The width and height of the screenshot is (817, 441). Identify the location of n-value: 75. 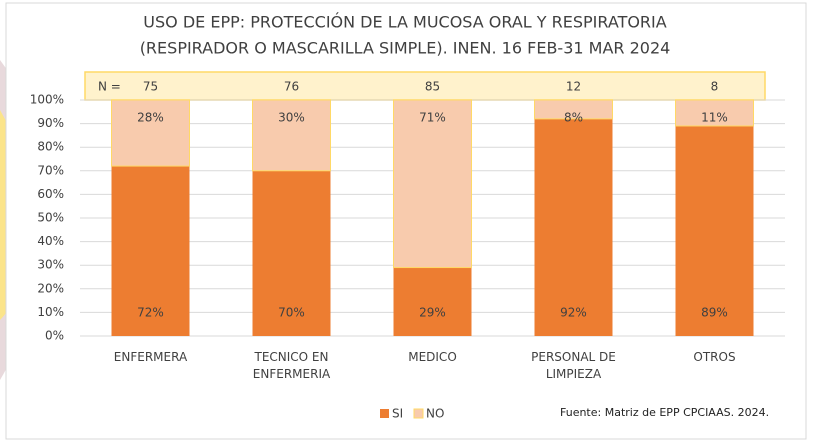
(150, 87).